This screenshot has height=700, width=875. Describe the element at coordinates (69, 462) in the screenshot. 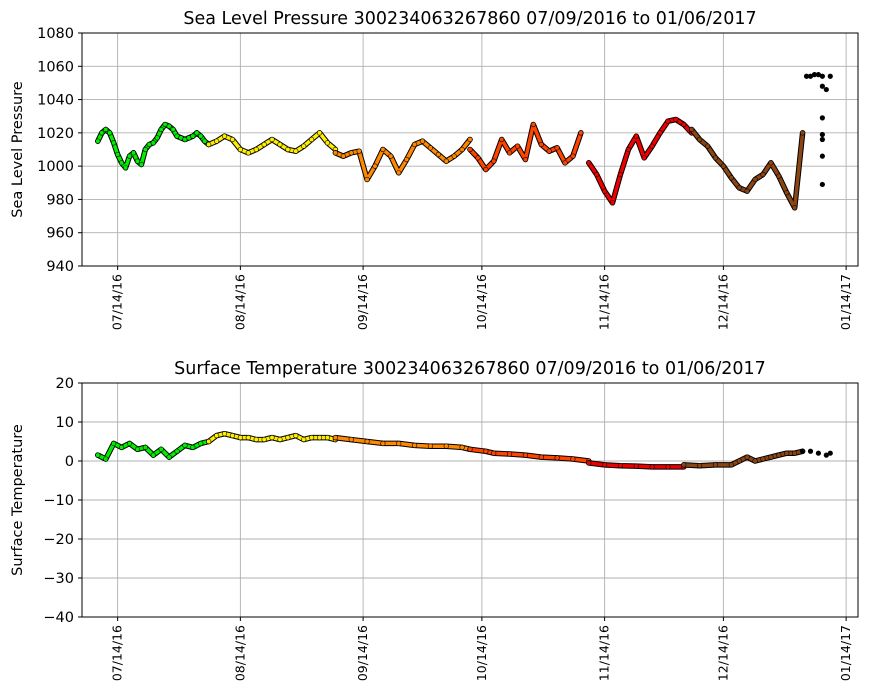

I see `y-tick-label: 0` at that location.